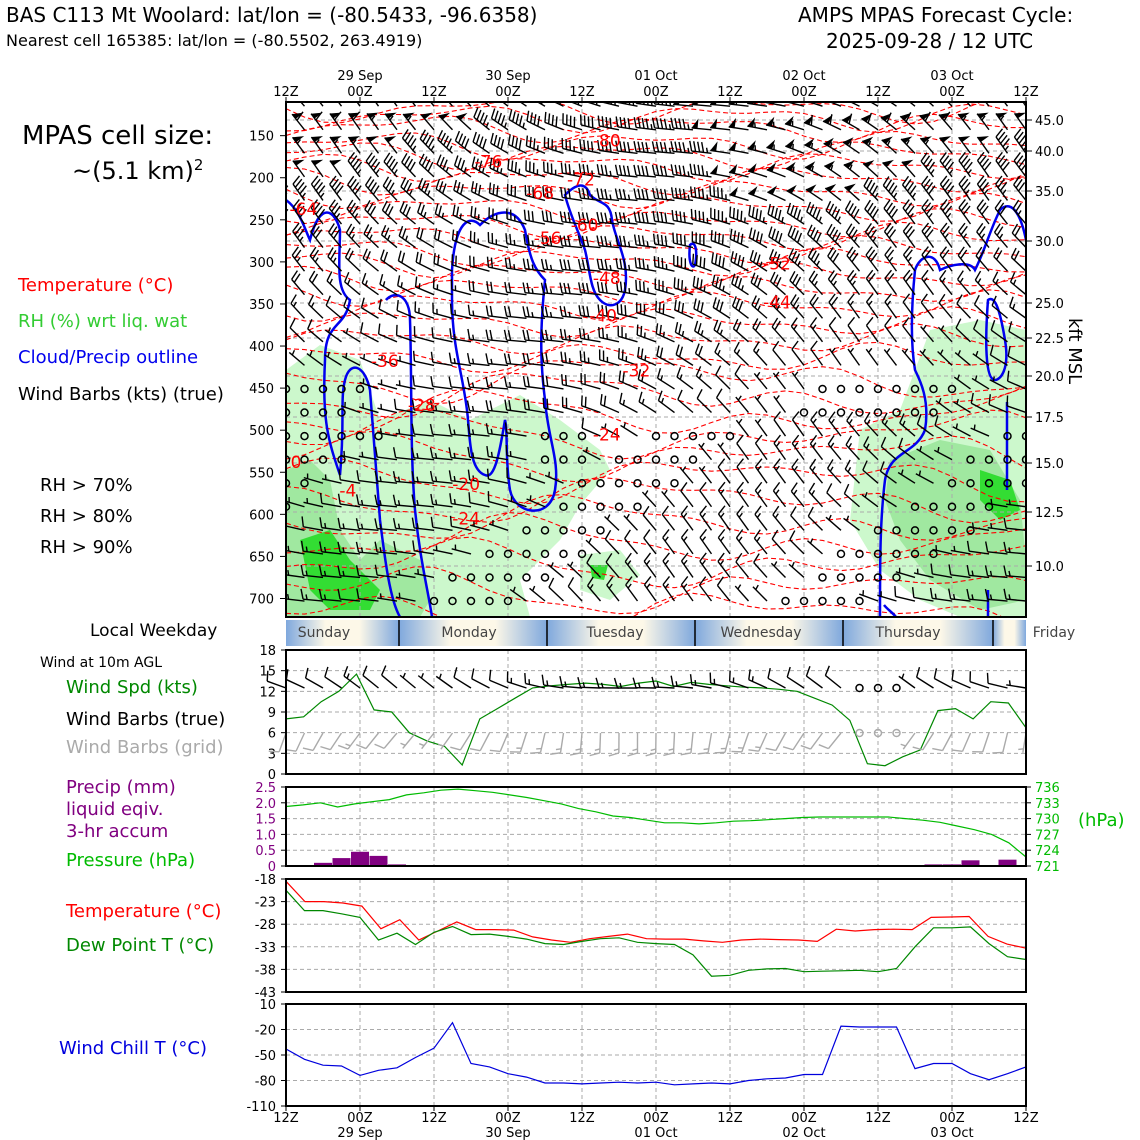 This screenshot has width=1140, height=1140. Describe the element at coordinates (607, 435) in the screenshot. I see `temp-label: -24` at that location.